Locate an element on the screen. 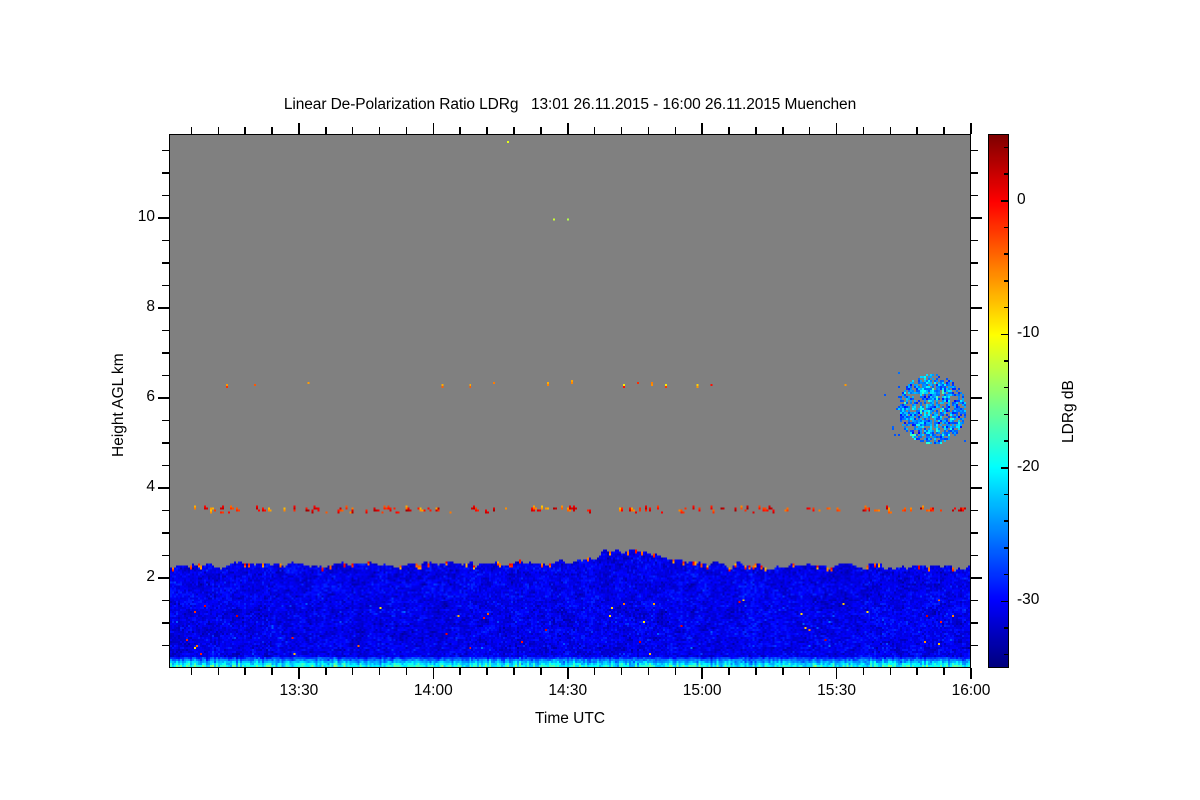 The image size is (1200, 800). y-axis-ticklabel: 8 is located at coordinates (150, 307).